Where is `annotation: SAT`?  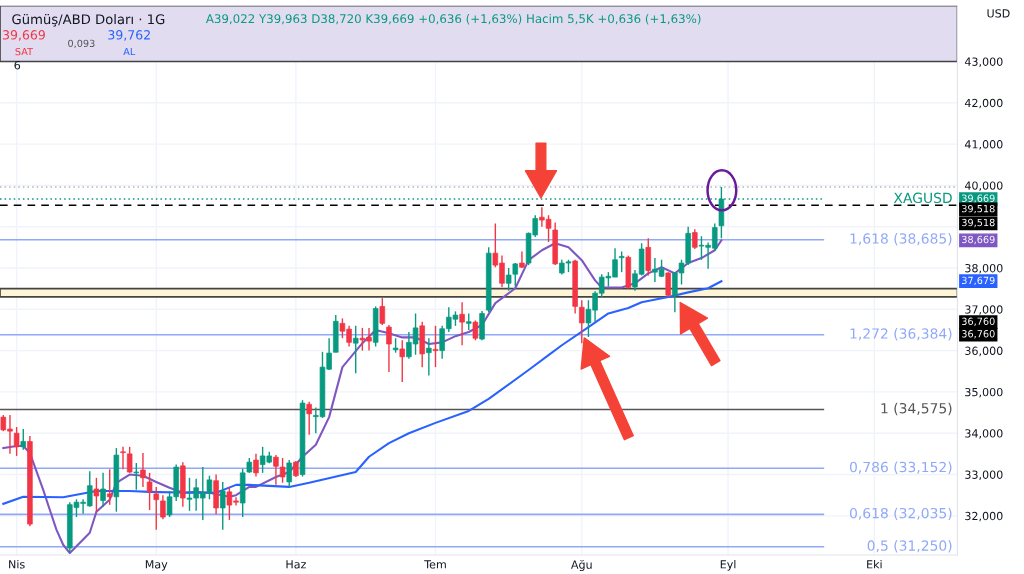 annotation: SAT is located at coordinates (24, 51).